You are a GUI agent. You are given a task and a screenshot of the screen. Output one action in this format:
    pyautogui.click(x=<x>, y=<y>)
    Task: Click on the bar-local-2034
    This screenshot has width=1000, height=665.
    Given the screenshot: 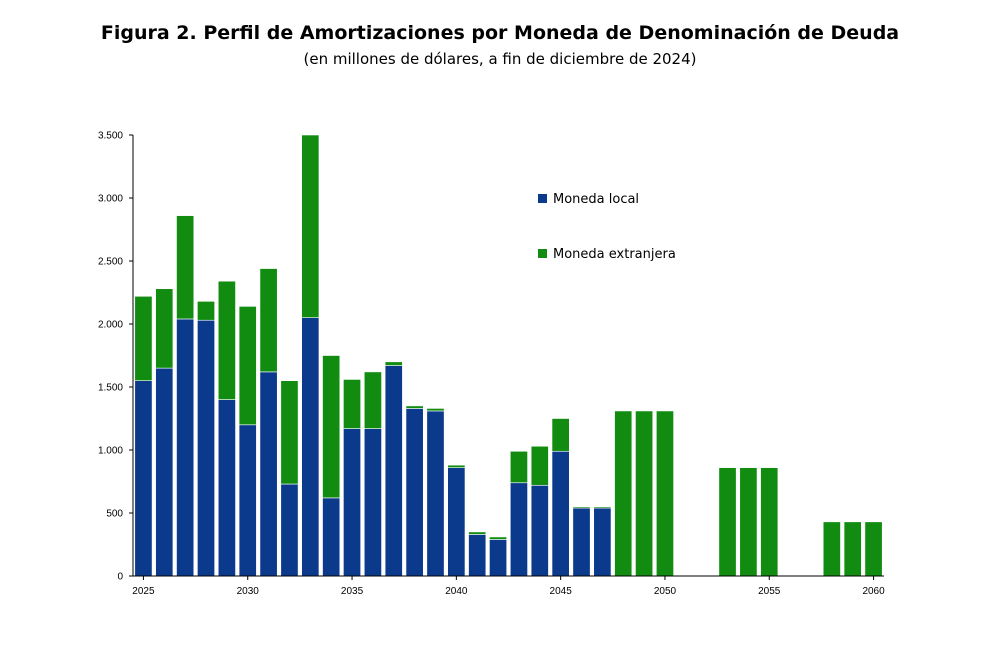 What is the action you would take?
    pyautogui.click(x=331, y=537)
    